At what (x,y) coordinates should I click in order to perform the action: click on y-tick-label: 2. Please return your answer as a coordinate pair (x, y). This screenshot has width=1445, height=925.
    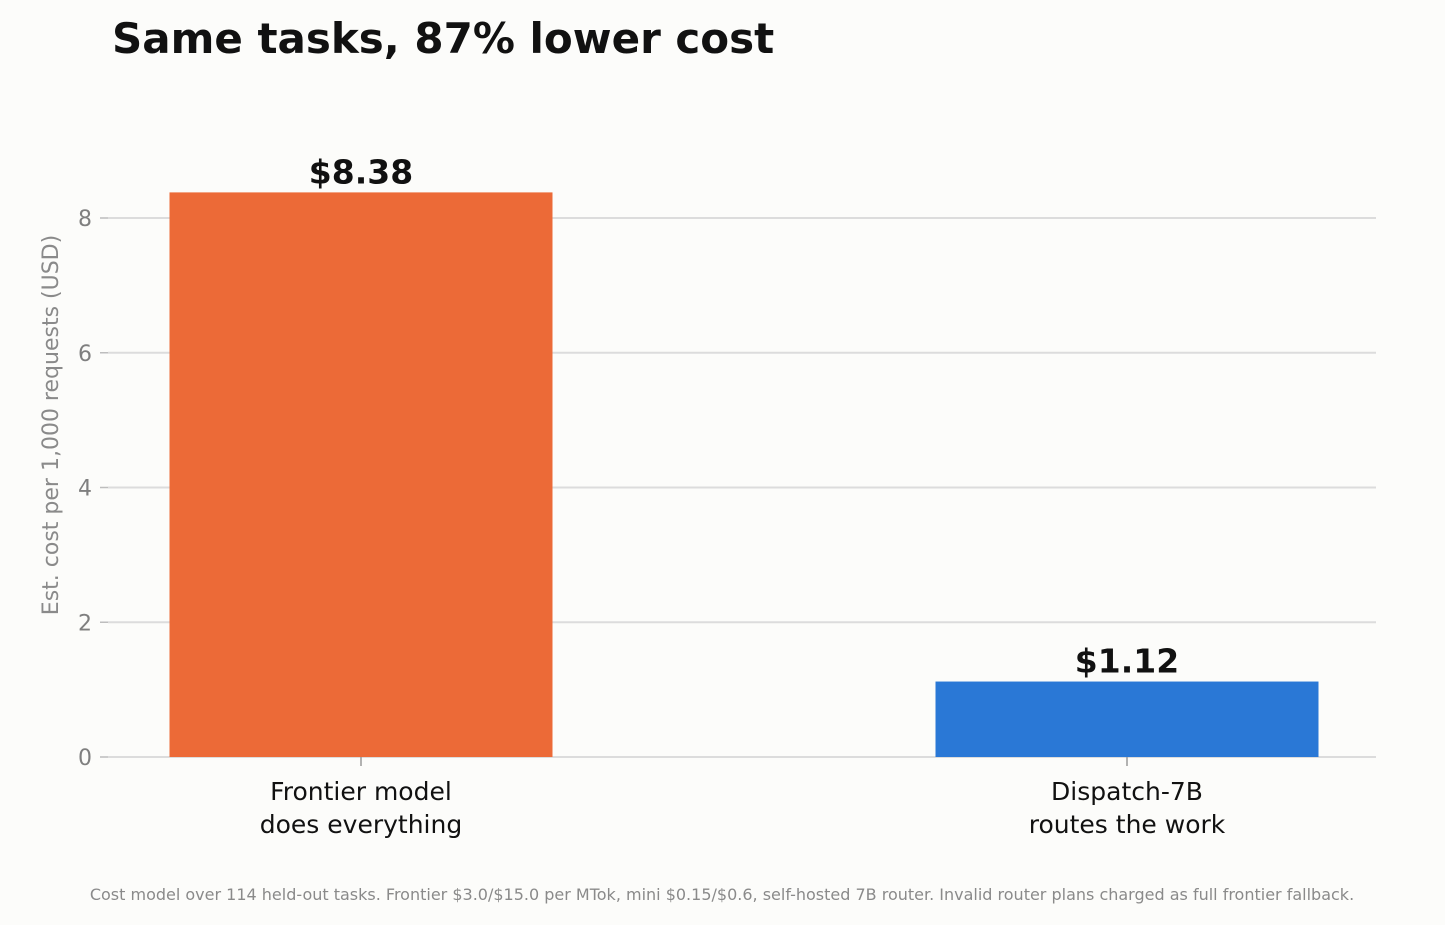
    Looking at the image, I should click on (85, 623).